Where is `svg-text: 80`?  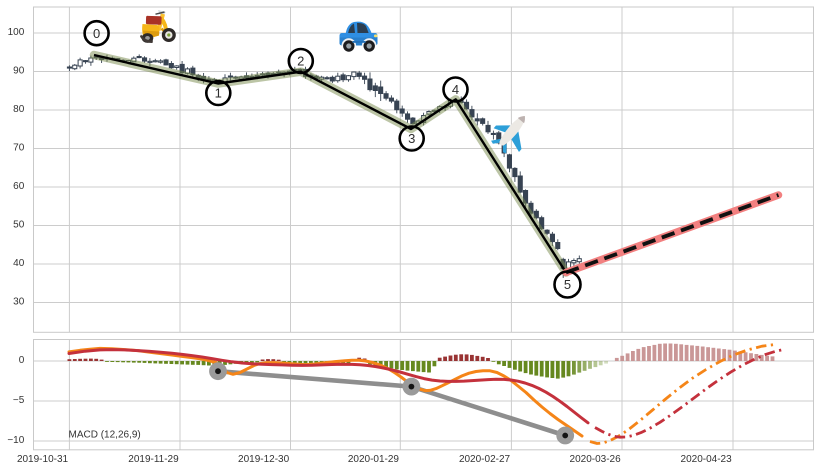 svg-text: 80 is located at coordinates (19, 109).